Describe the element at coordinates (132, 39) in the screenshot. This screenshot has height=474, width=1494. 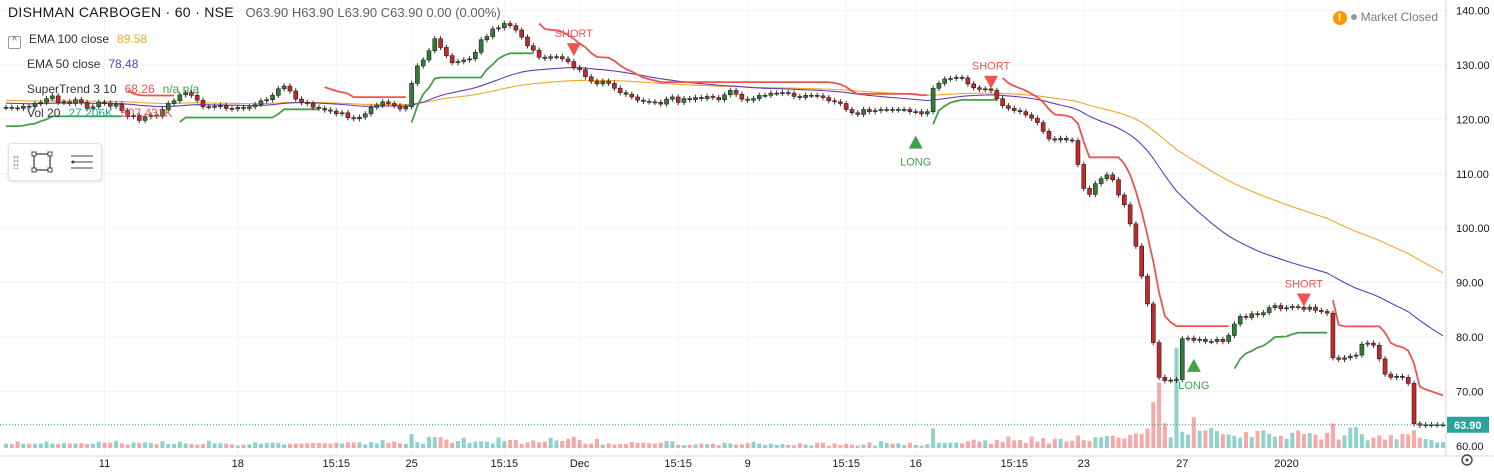
I see `indicator-value: 89.58` at that location.